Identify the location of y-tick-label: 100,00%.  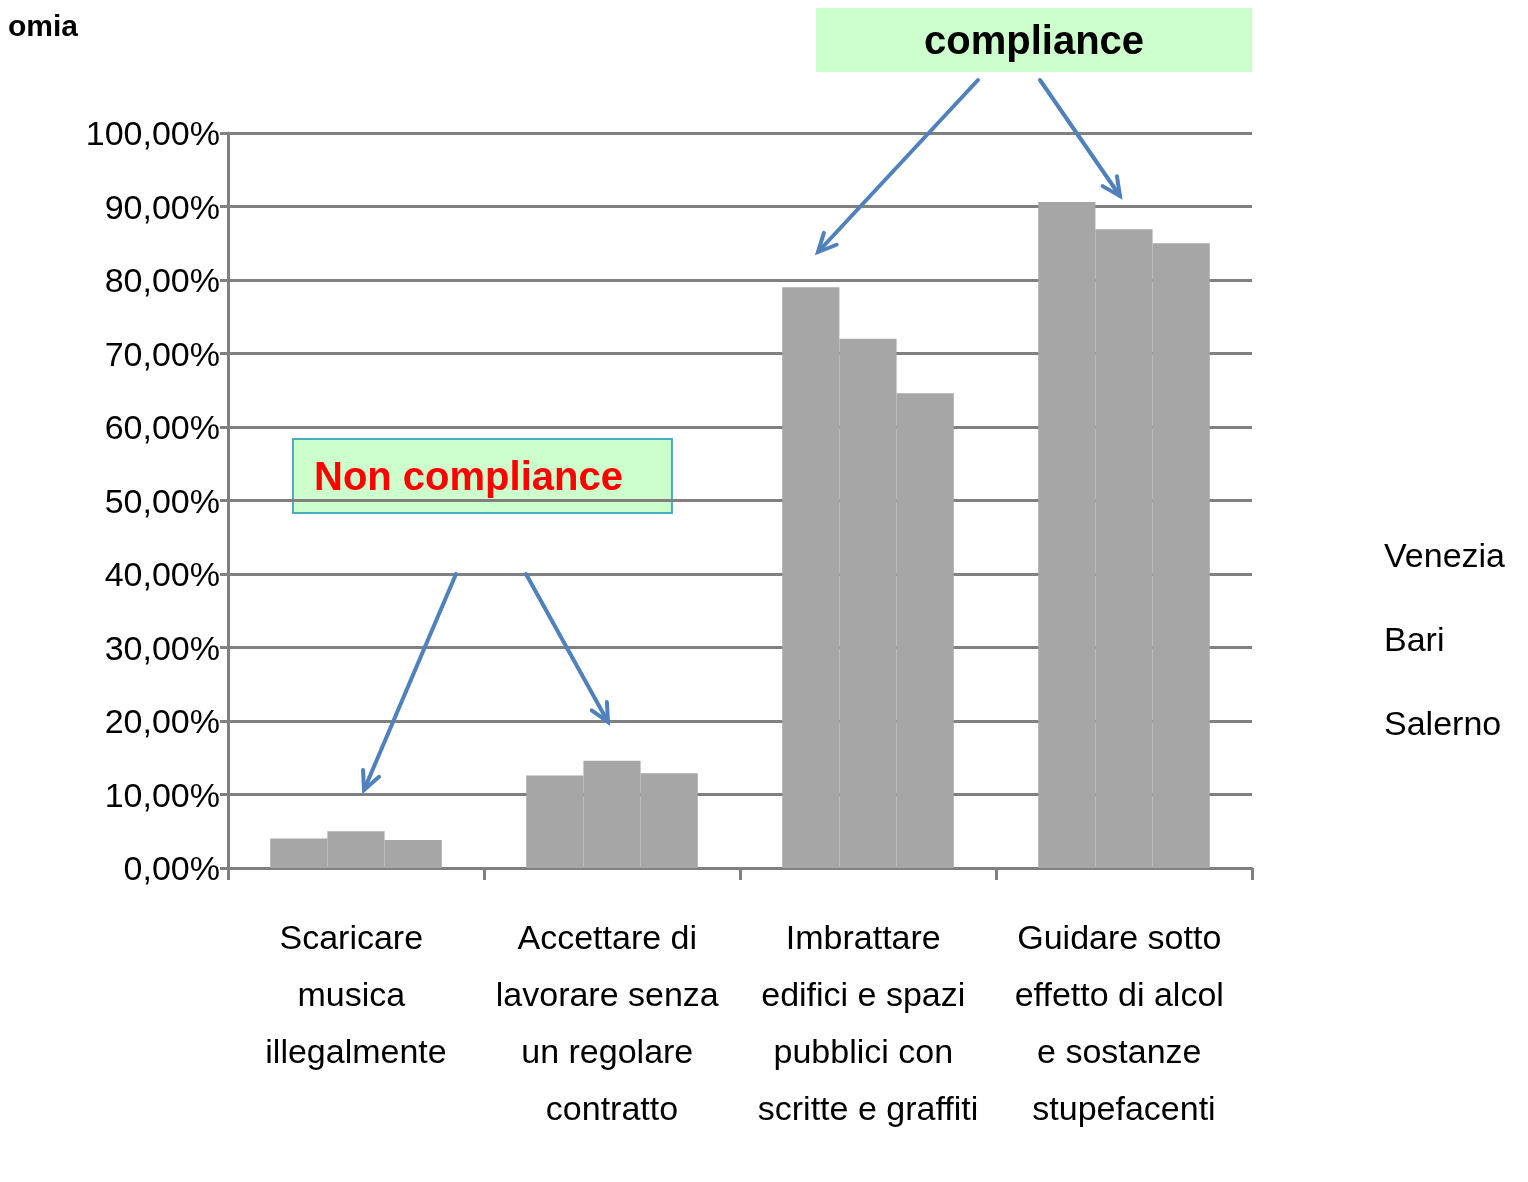
(152, 133).